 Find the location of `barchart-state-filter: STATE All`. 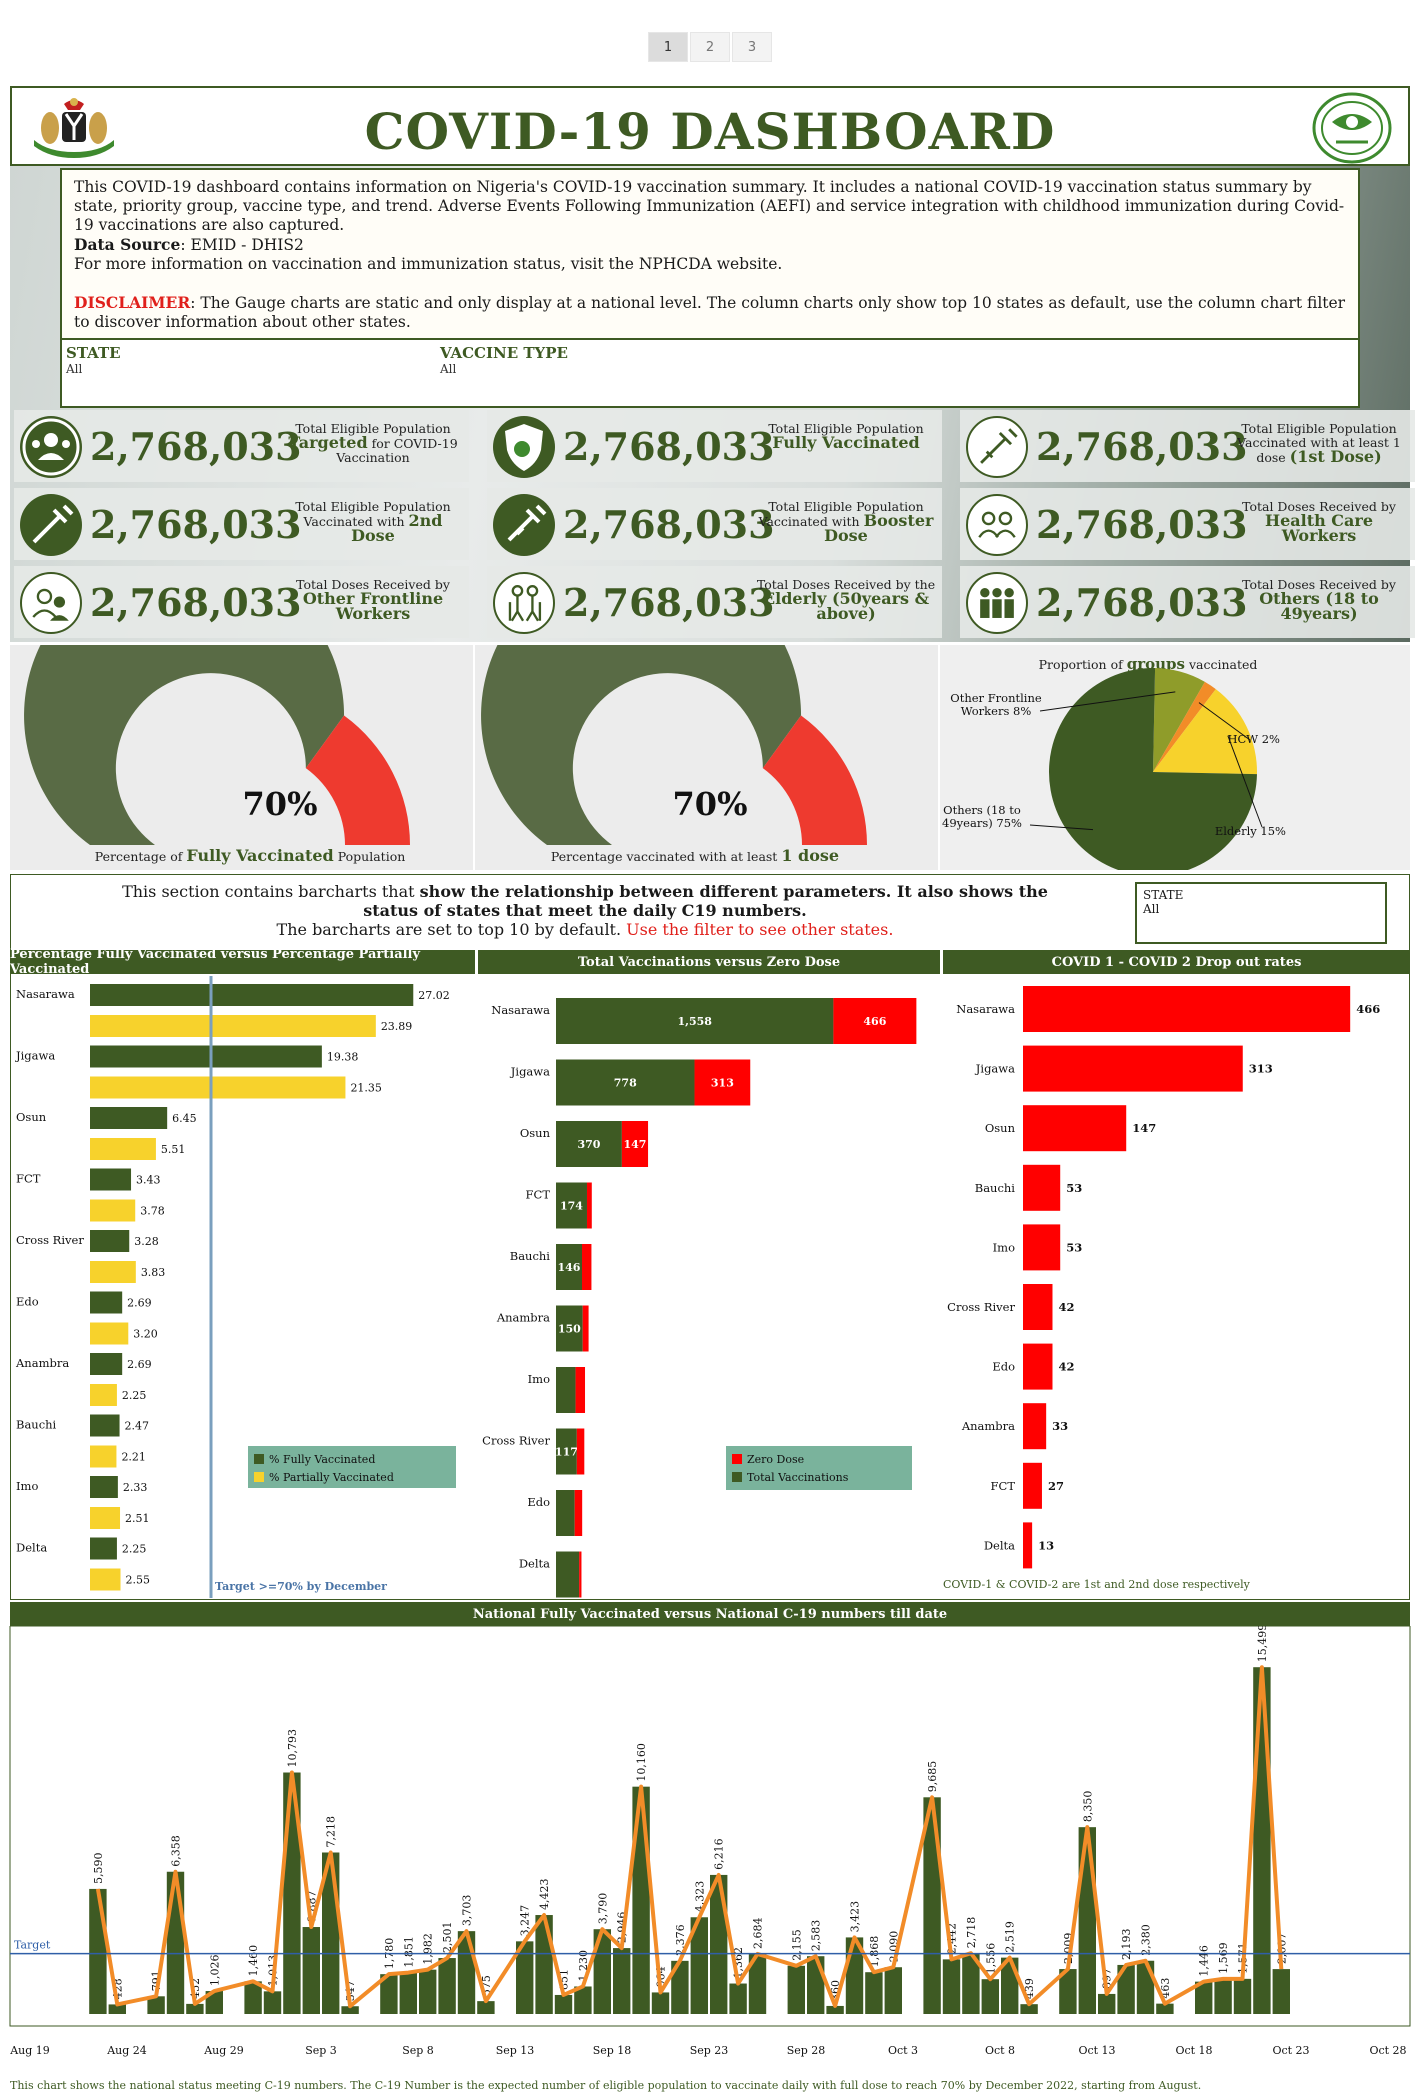

barchart-state-filter: STATE All is located at coordinates (1261, 913).